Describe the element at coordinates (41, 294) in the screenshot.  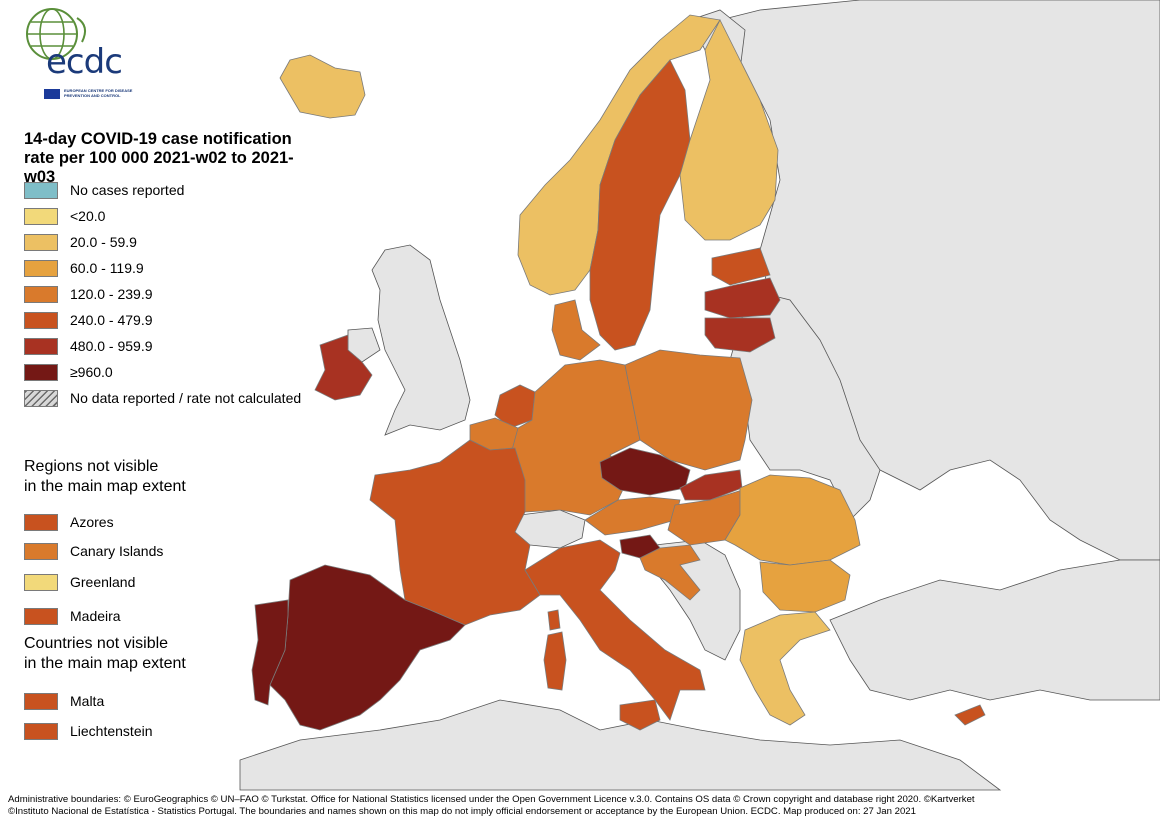
I see `legend-item-4-swatch` at that location.